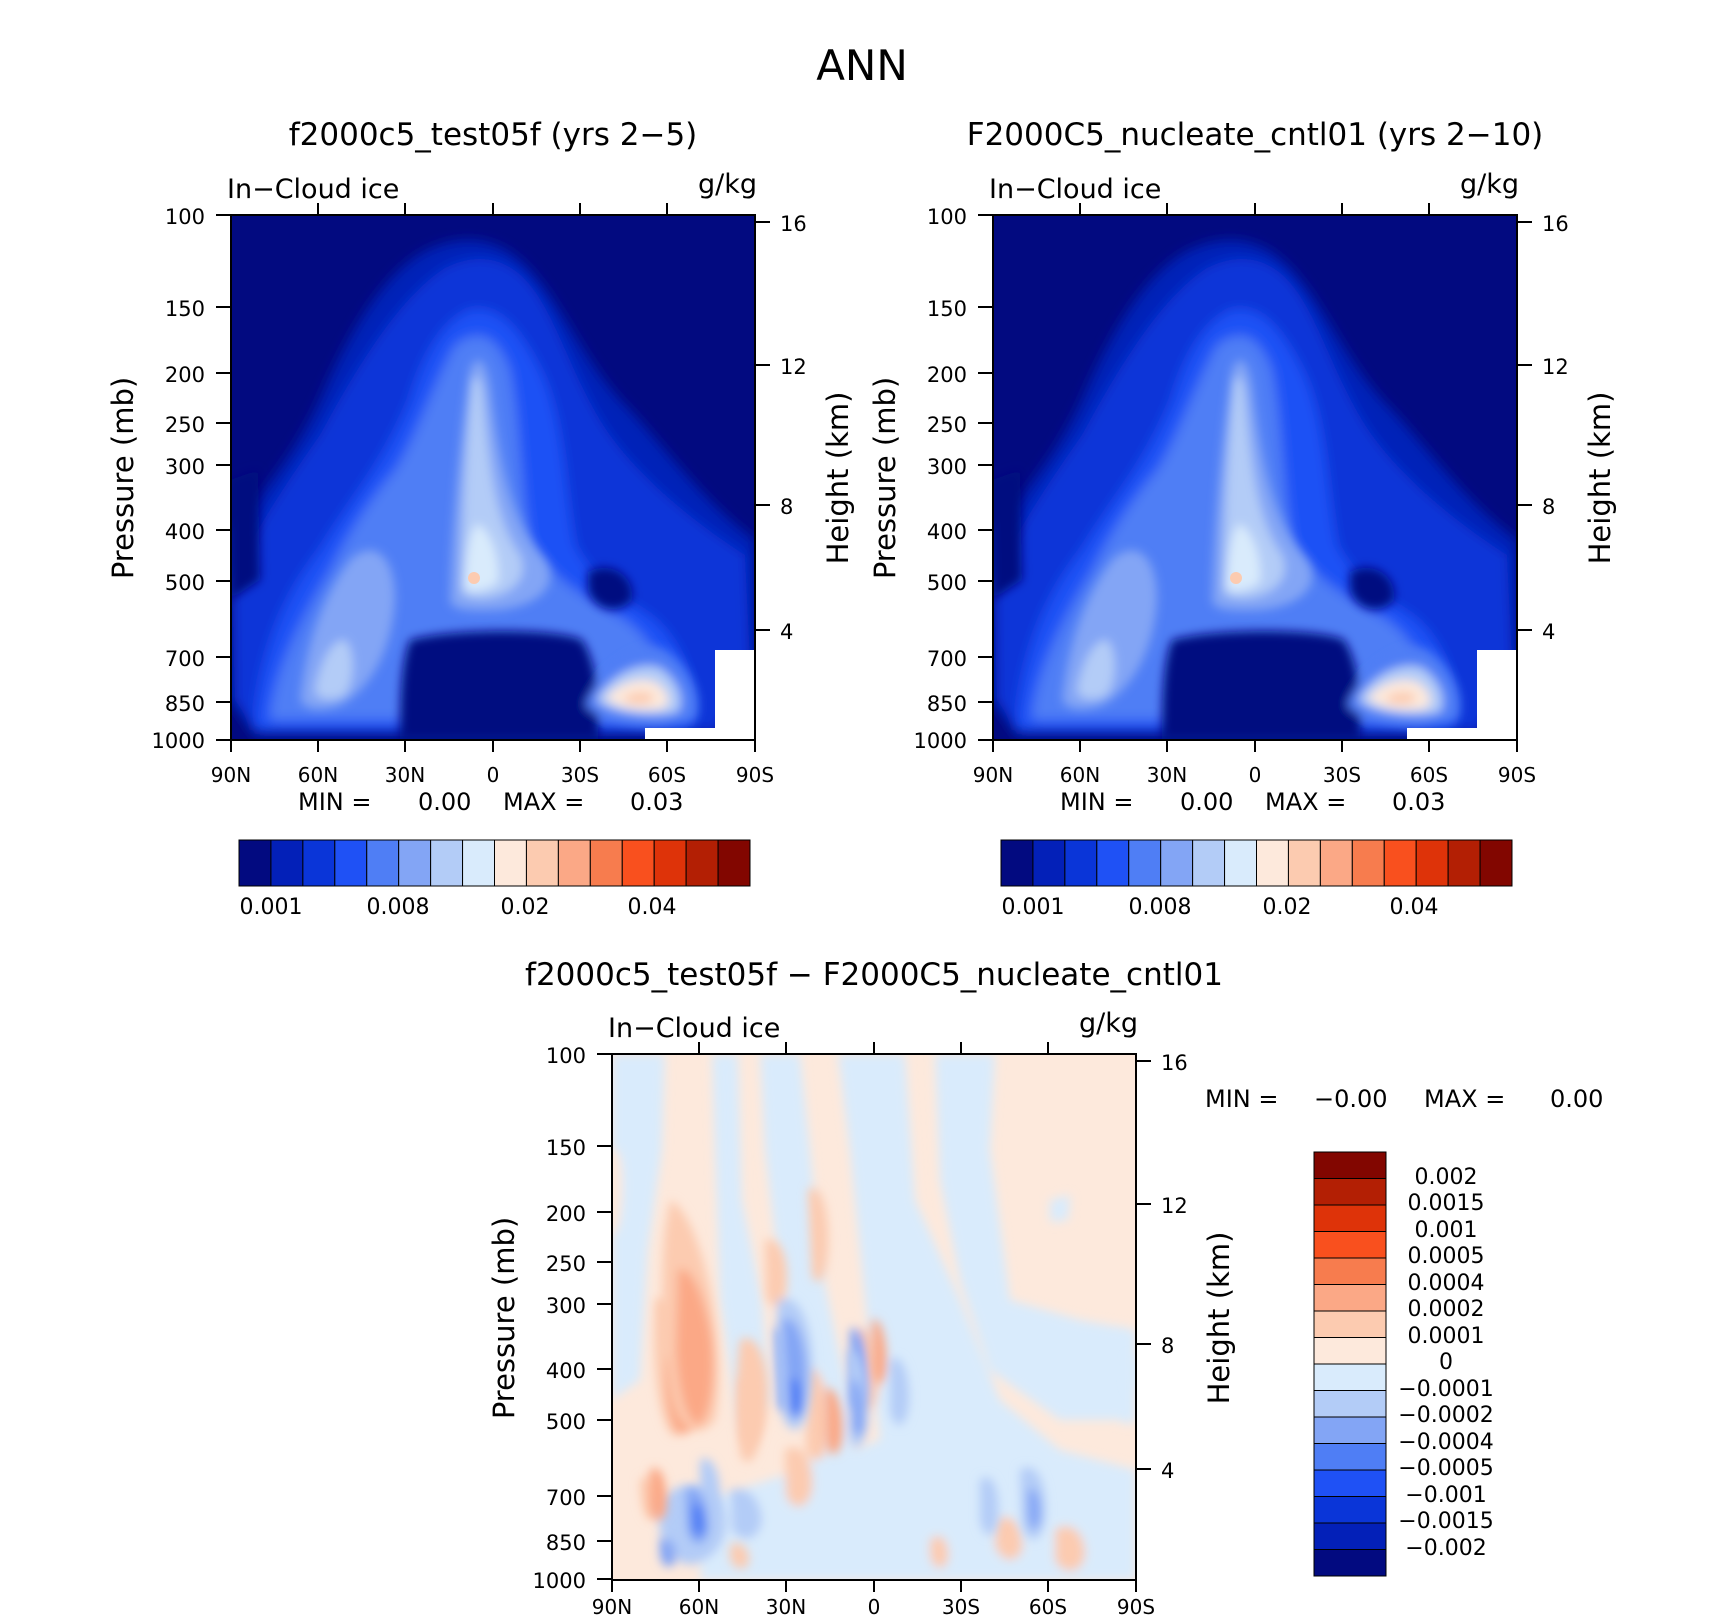  What do you see at coordinates (1445, 1468) in the screenshot?
I see `colorbar-label: −0.0005` at bounding box center [1445, 1468].